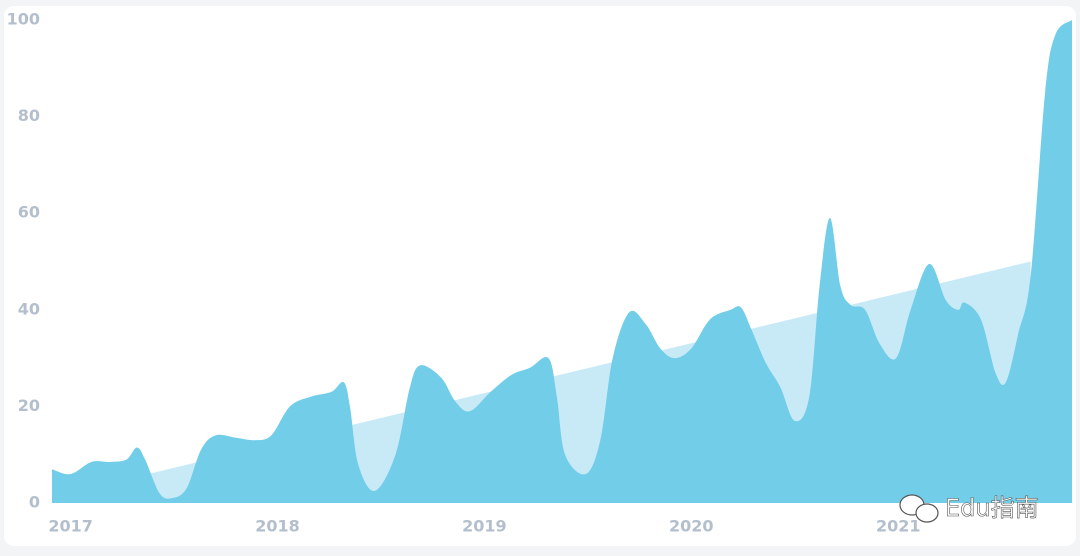 Image resolution: width=1080 pixels, height=556 pixels. I want to click on watermark-text: Edu指南, so click(992, 508).